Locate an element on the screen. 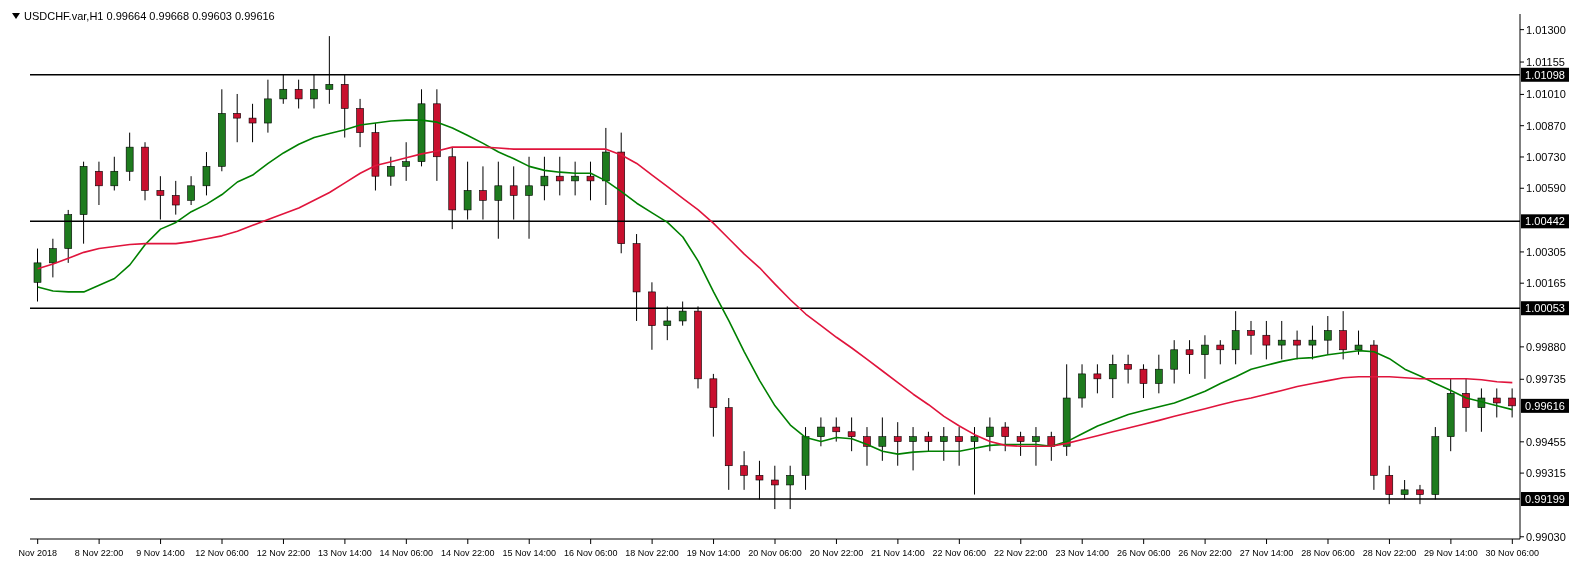 The width and height of the screenshot is (1588, 571). y-tick-label: 1.00165 is located at coordinates (1546, 283).